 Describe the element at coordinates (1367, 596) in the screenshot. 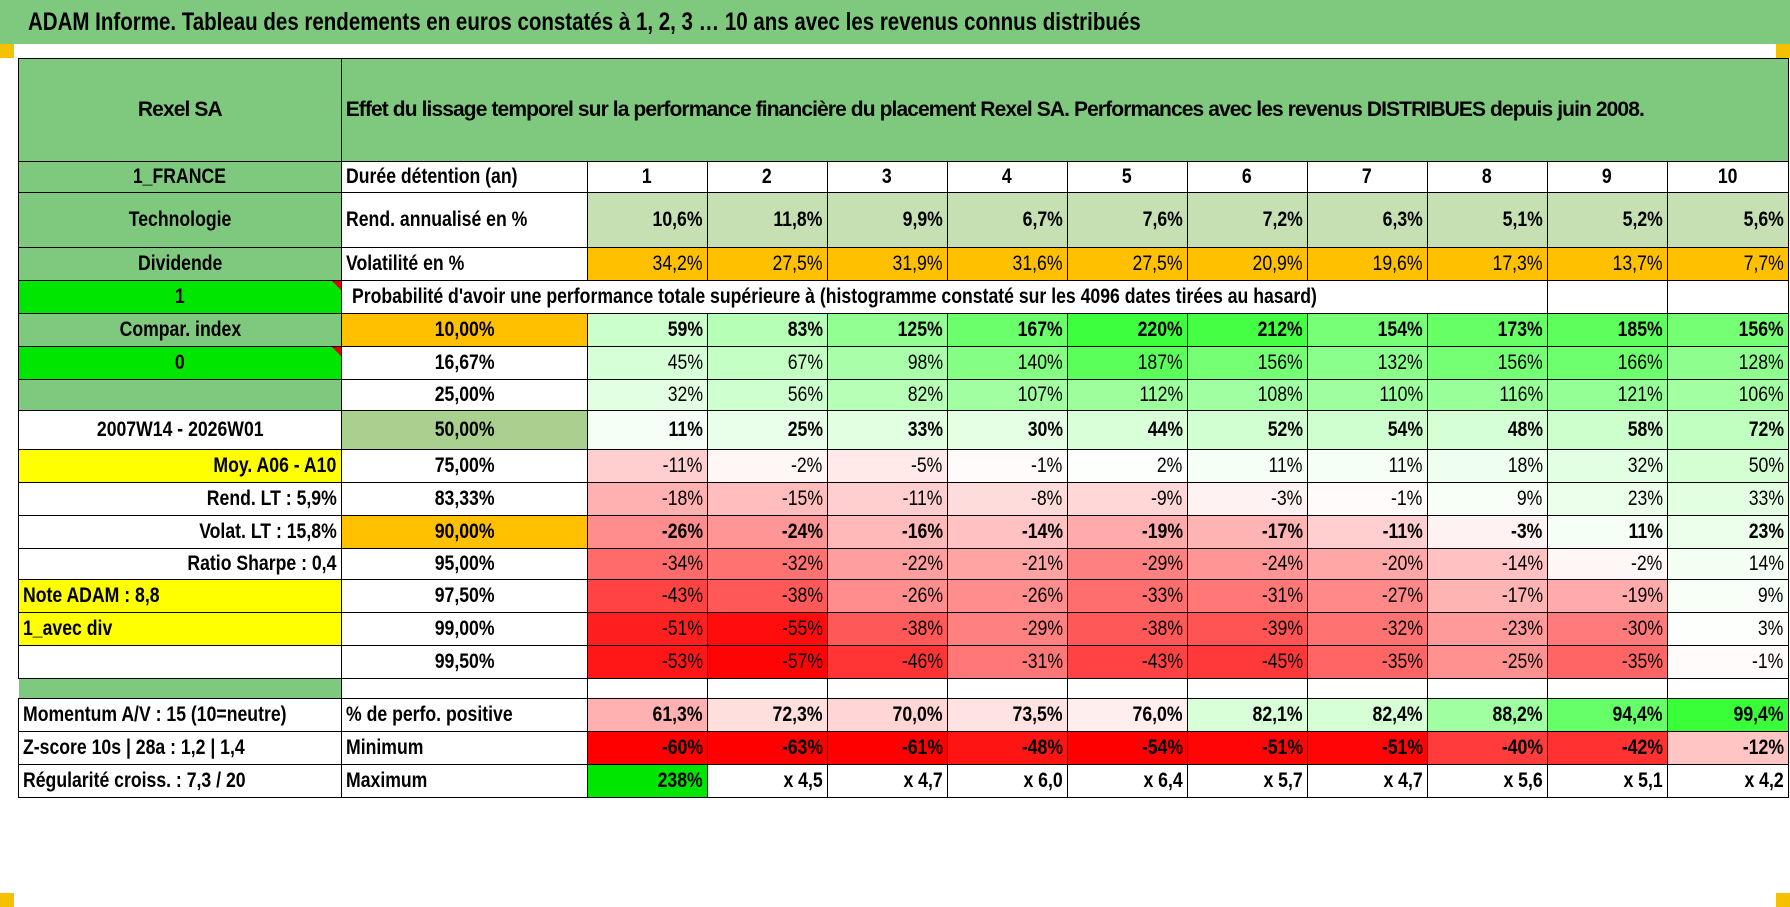

I see `quantile-value: -27%` at that location.